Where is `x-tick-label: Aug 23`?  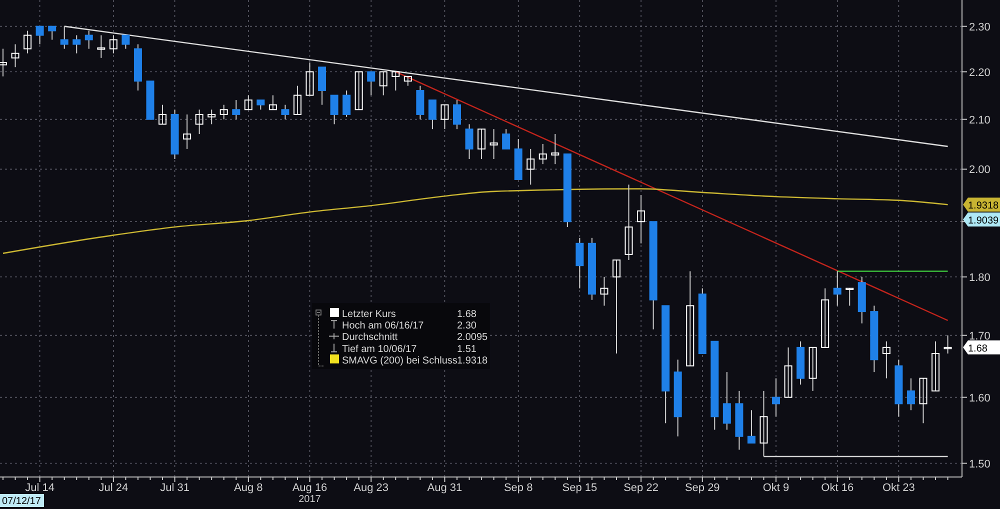
x-tick-label: Aug 23 is located at coordinates (371, 488).